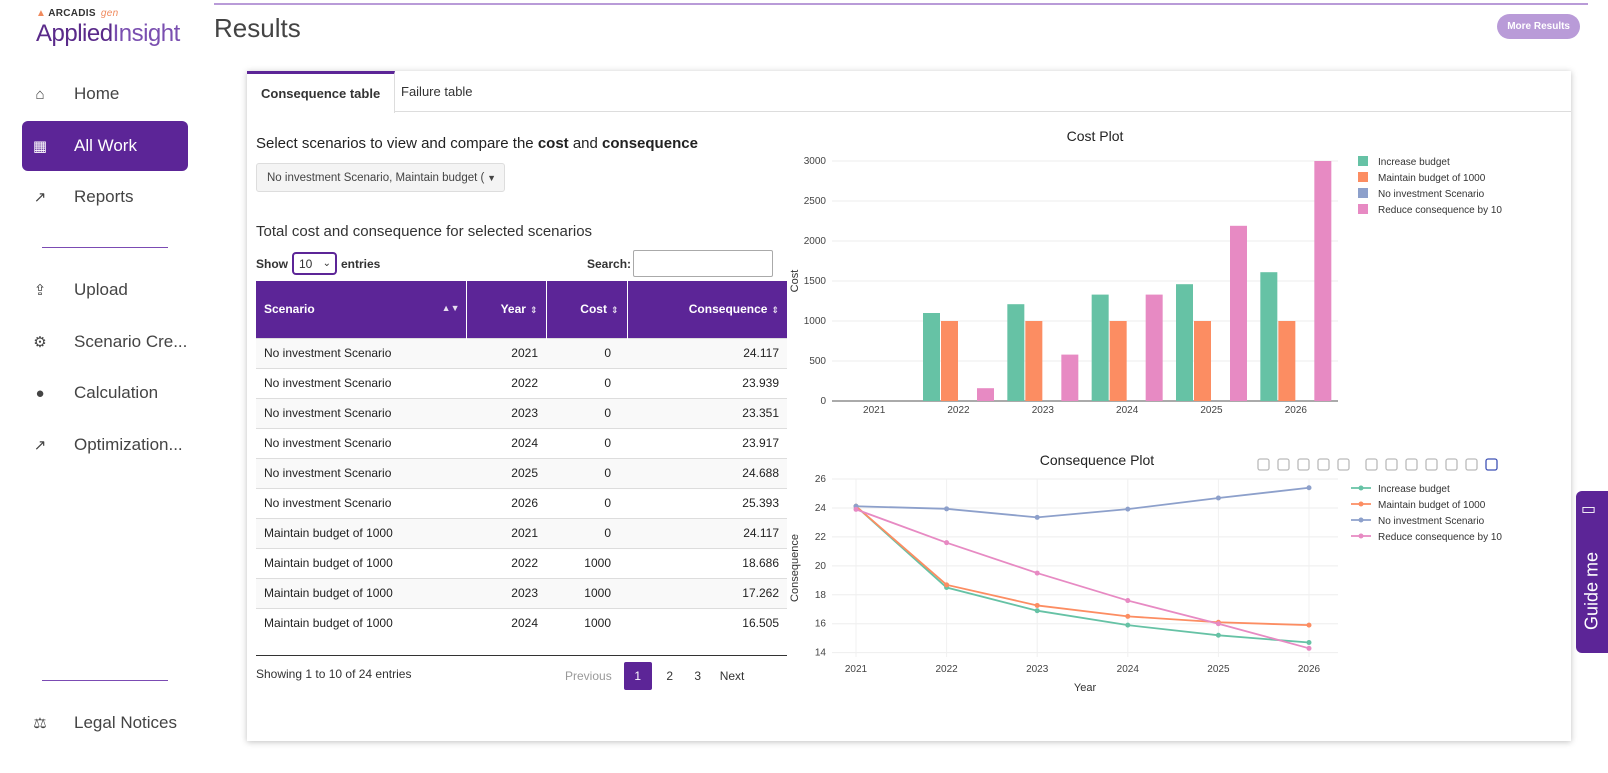 This screenshot has width=1608, height=773. I want to click on page-button-3: 3, so click(698, 676).